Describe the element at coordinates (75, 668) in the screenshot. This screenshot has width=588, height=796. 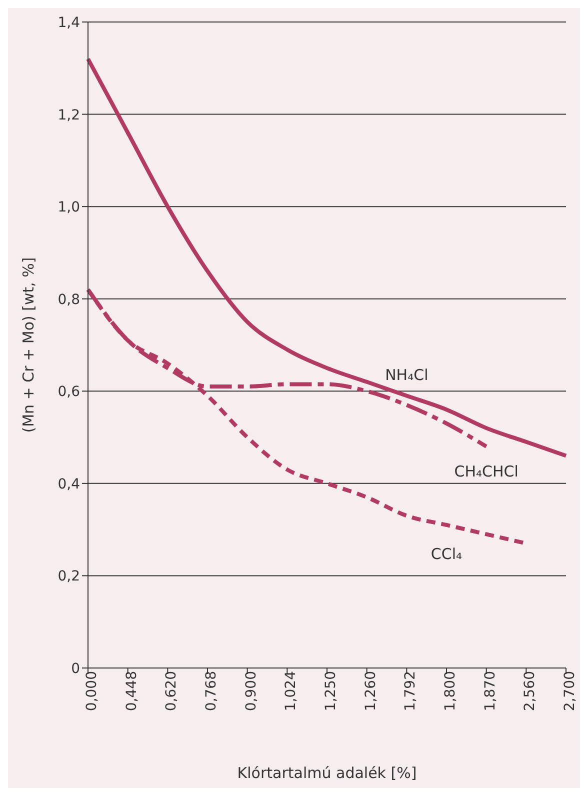
I see `y-tick-label: 0` at that location.